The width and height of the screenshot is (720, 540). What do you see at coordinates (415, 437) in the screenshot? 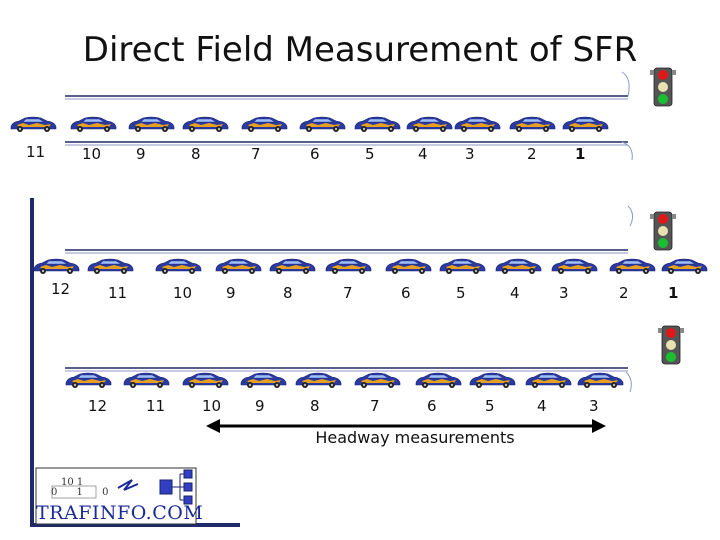
I see `headway-label: Headway measurements` at bounding box center [415, 437].